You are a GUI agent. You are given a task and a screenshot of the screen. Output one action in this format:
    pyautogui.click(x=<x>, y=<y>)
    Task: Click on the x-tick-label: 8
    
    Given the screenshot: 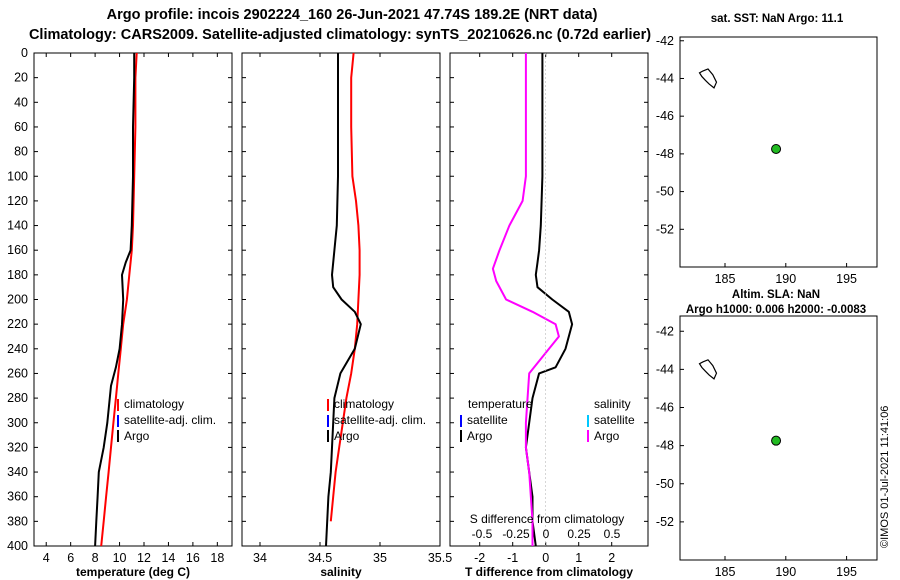 What is the action you would take?
    pyautogui.click(x=95, y=558)
    